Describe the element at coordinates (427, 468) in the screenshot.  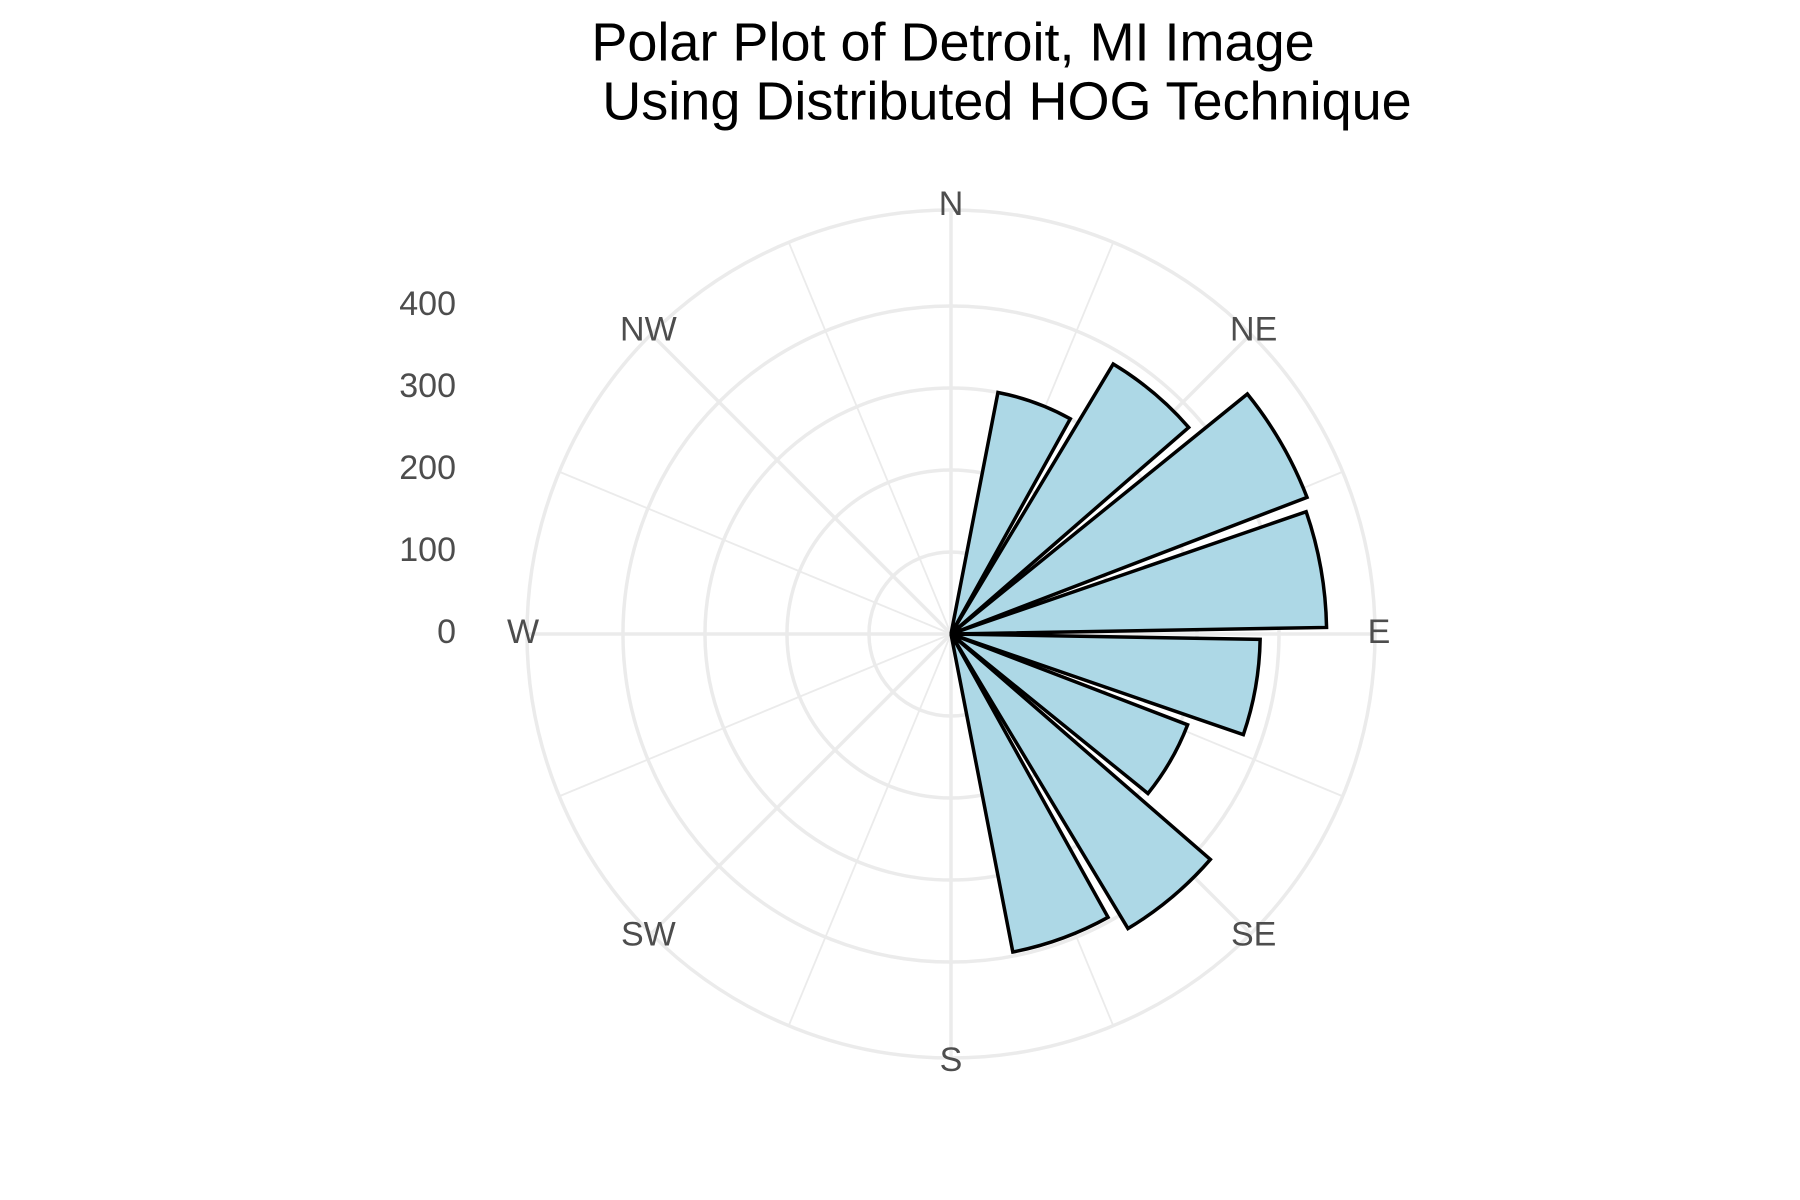
I see `y-tick-label: 200` at that location.